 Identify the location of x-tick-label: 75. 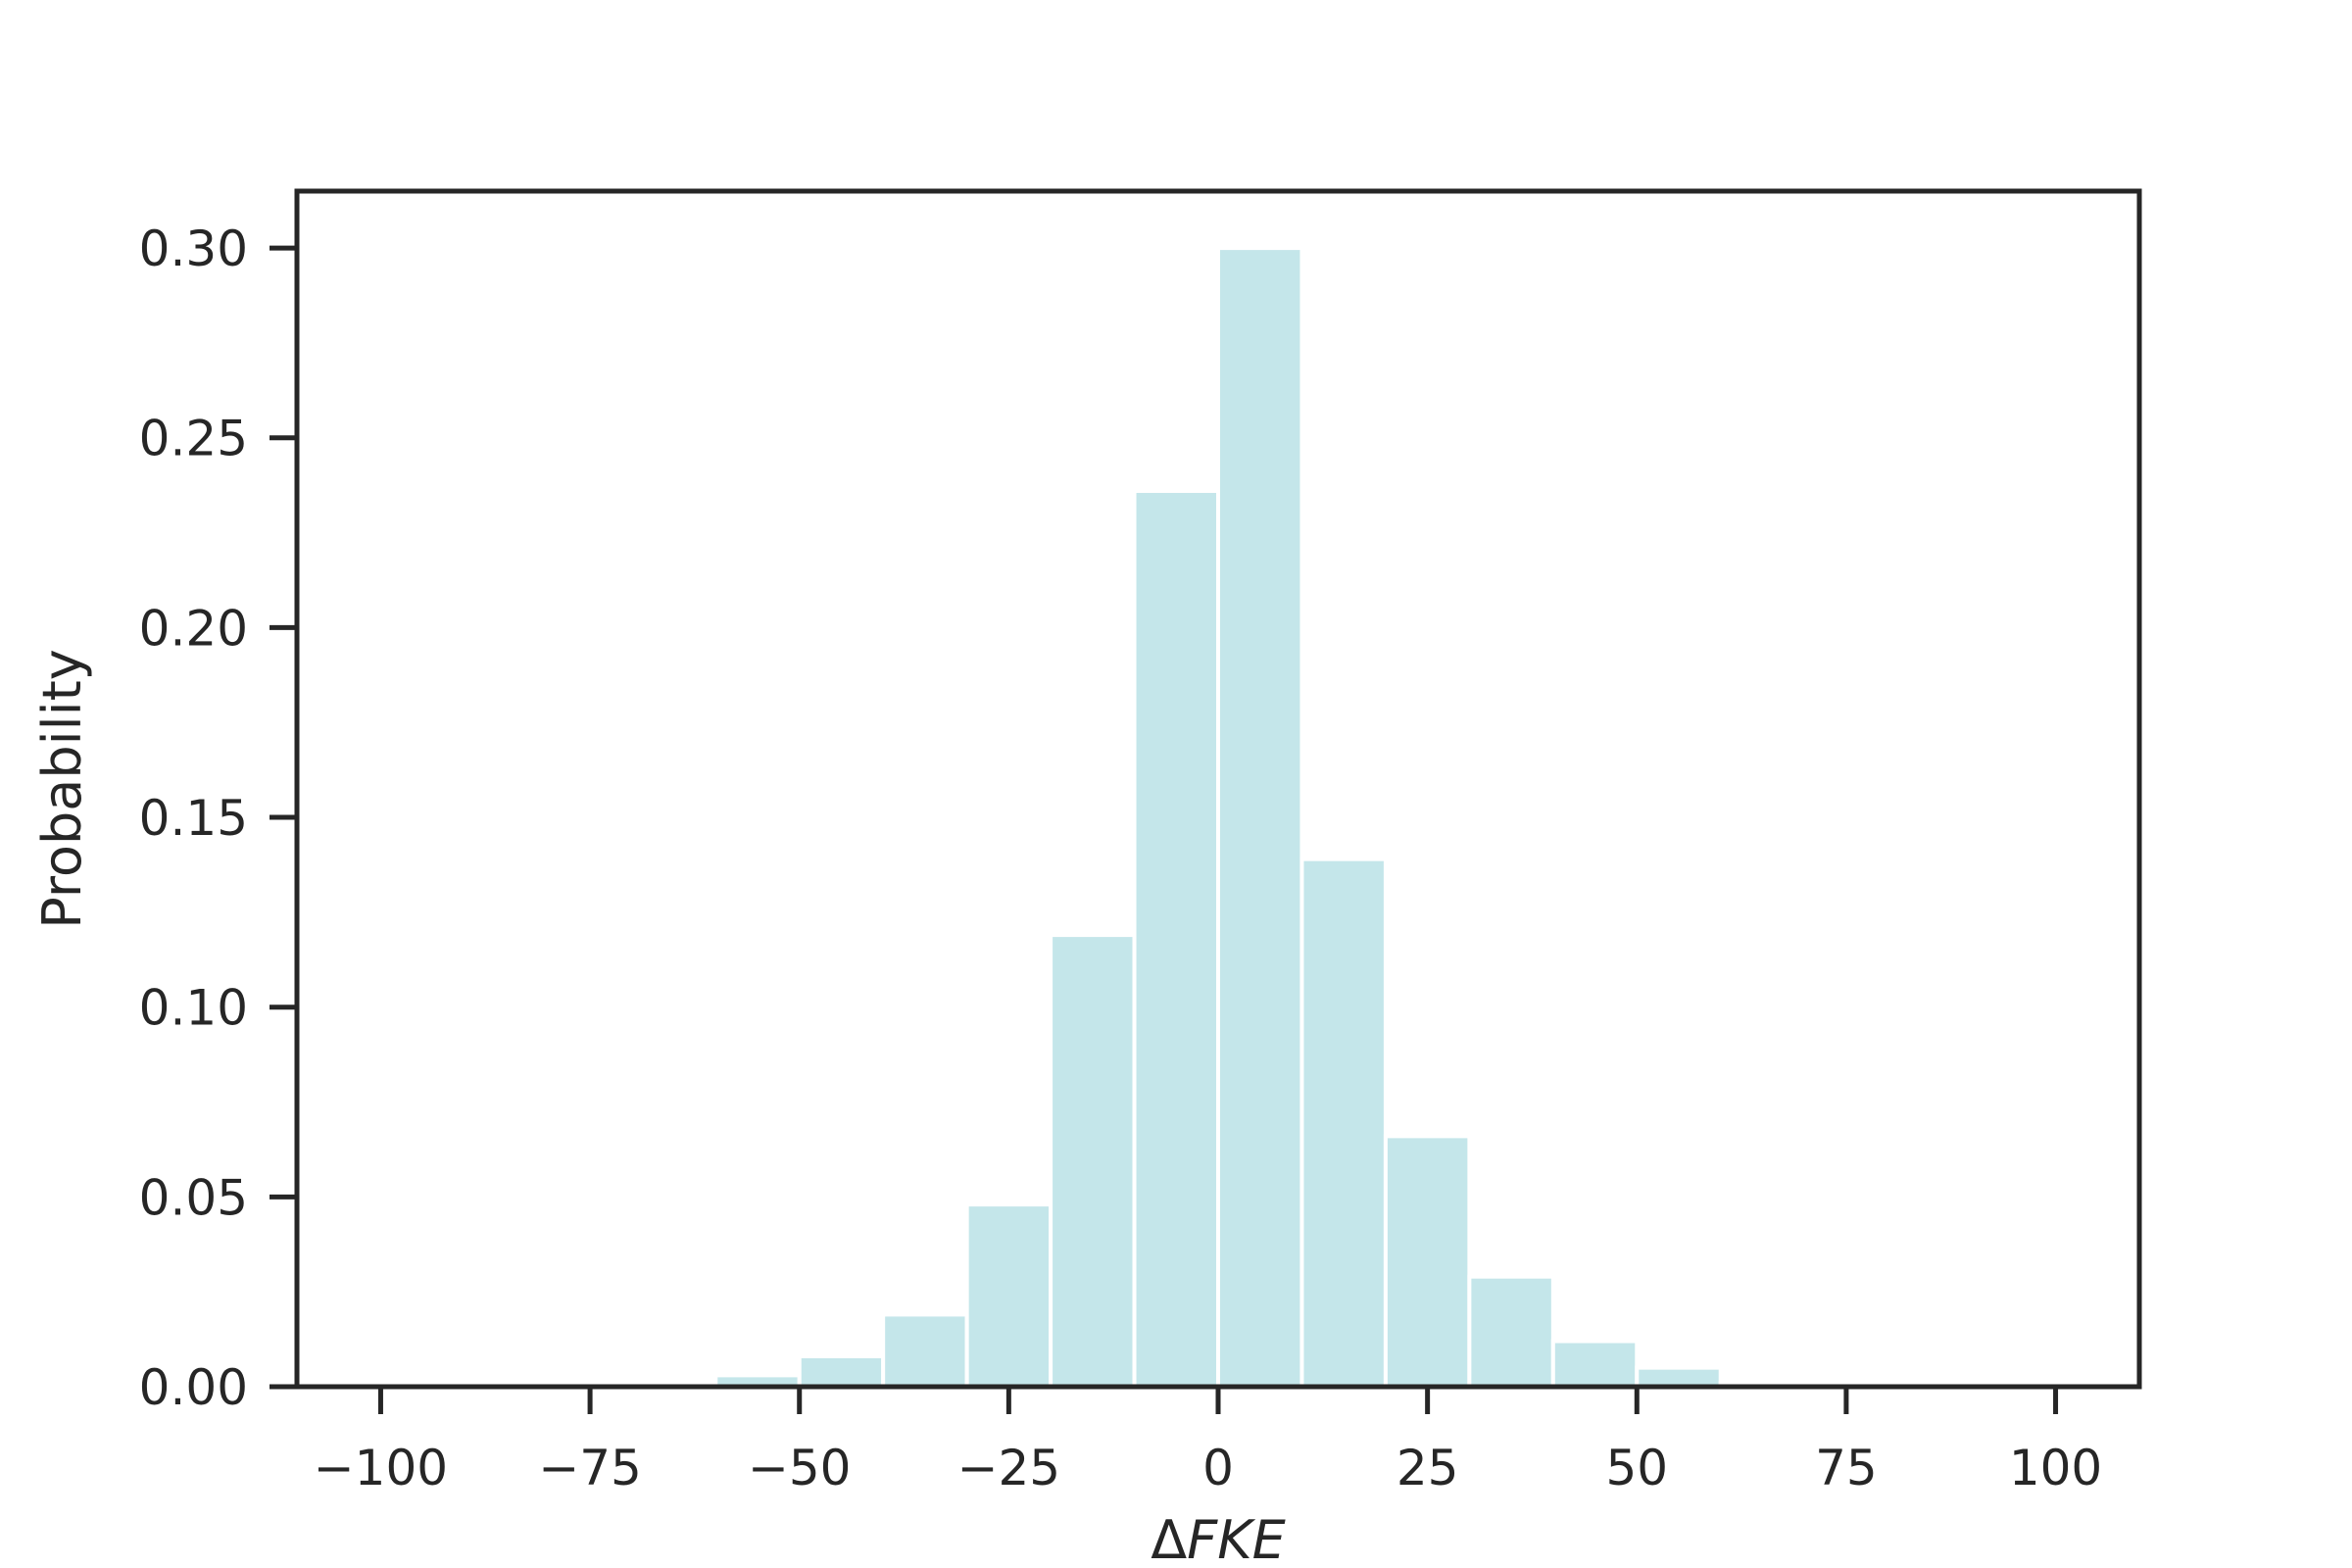
(1846, 1468).